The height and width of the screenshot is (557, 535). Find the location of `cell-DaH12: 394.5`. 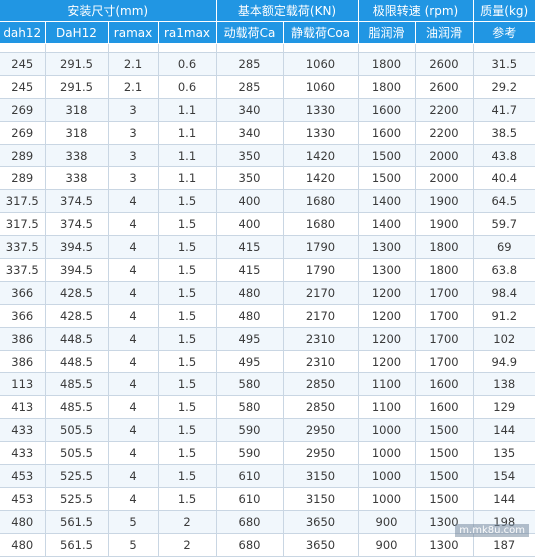

cell-DaH12: 394.5 is located at coordinates (77, 247).